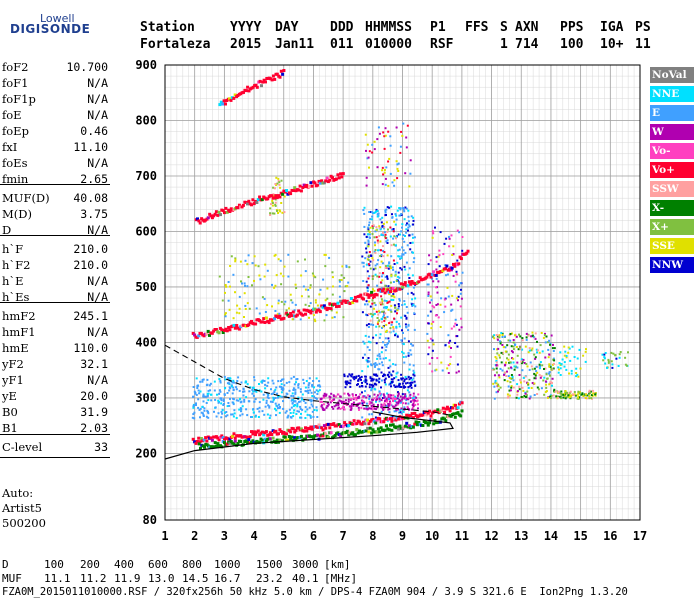 Image resolution: width=700 pixels, height=600 pixels. What do you see at coordinates (55, 215) in the screenshot?
I see `param-row: M(D) 3.75` at bounding box center [55, 215].